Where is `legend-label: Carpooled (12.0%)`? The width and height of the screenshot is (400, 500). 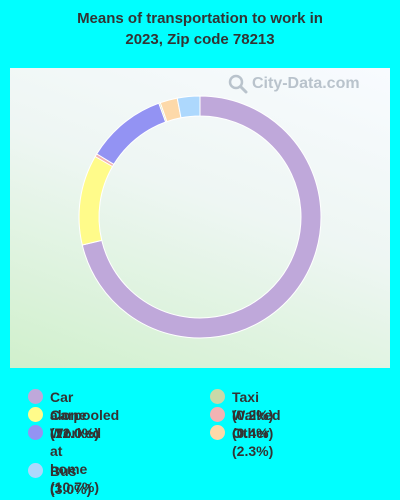
legend-label: Carpooled (12.0%) is located at coordinates (85, 424).